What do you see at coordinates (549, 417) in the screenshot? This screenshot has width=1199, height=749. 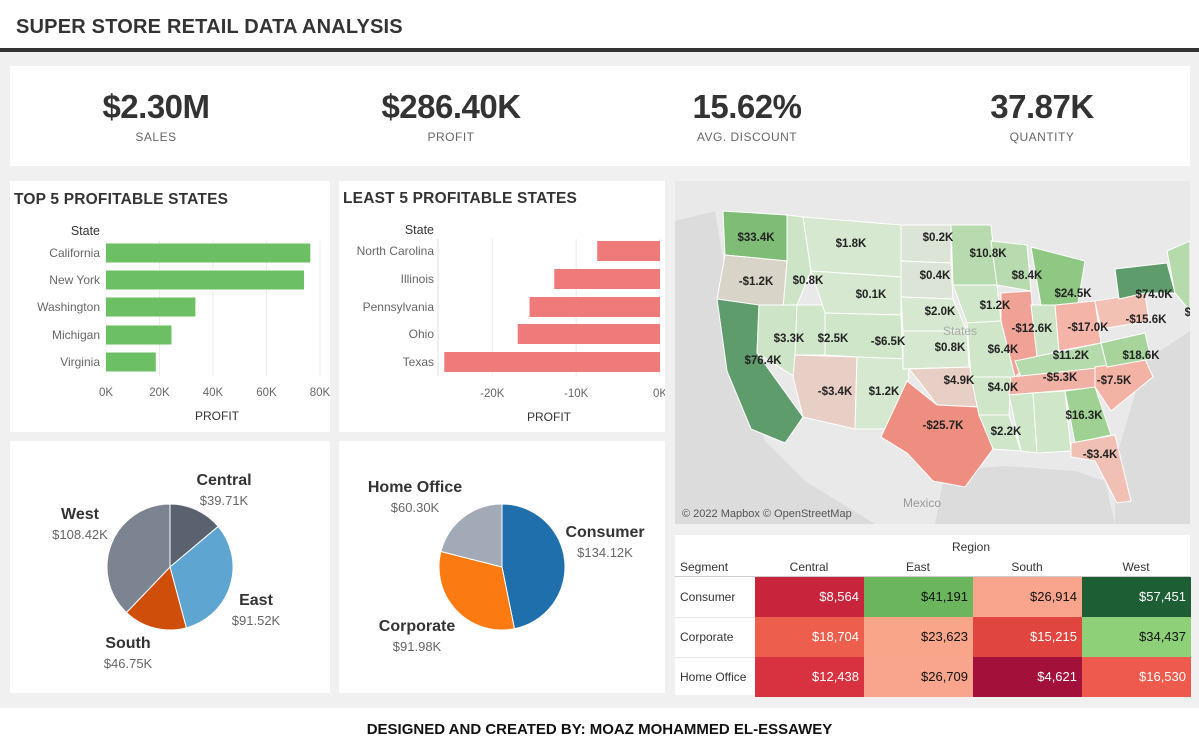 I see `x-axis-title: PROFIT` at bounding box center [549, 417].